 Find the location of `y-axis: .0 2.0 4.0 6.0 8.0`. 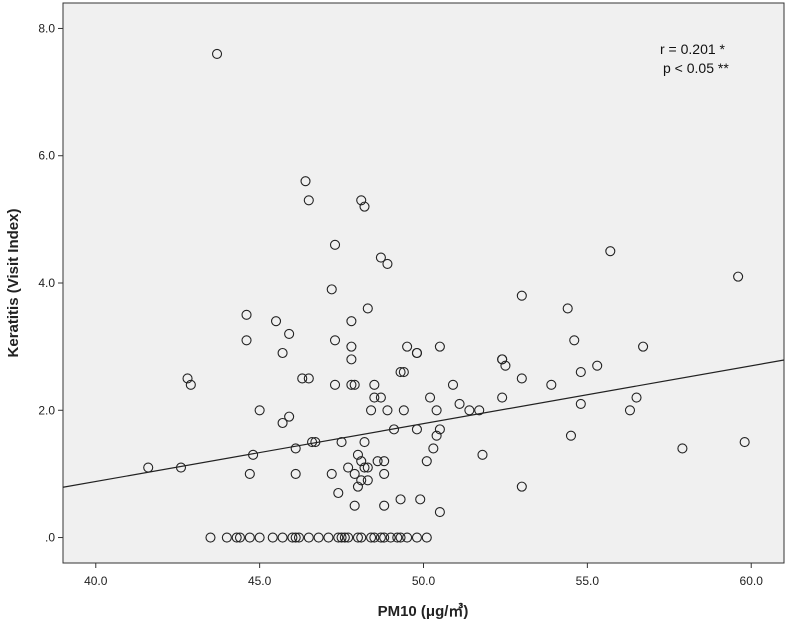

y-axis: .0 2.0 4.0 6.0 8.0 is located at coordinates (50, 283).